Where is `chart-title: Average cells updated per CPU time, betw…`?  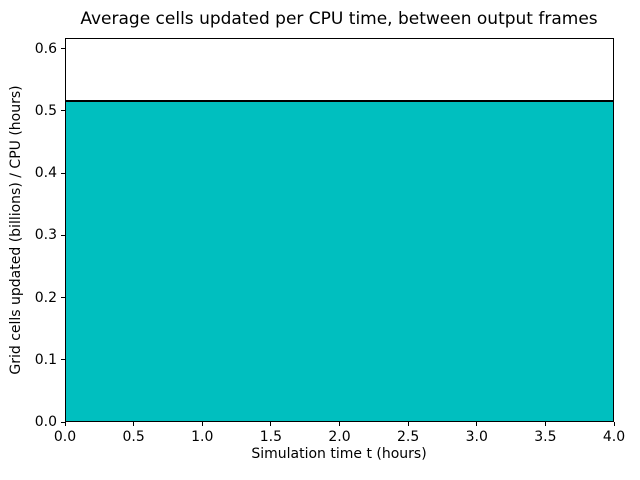
chart-title: Average cells updated per CPU time, betw… is located at coordinates (339, 19).